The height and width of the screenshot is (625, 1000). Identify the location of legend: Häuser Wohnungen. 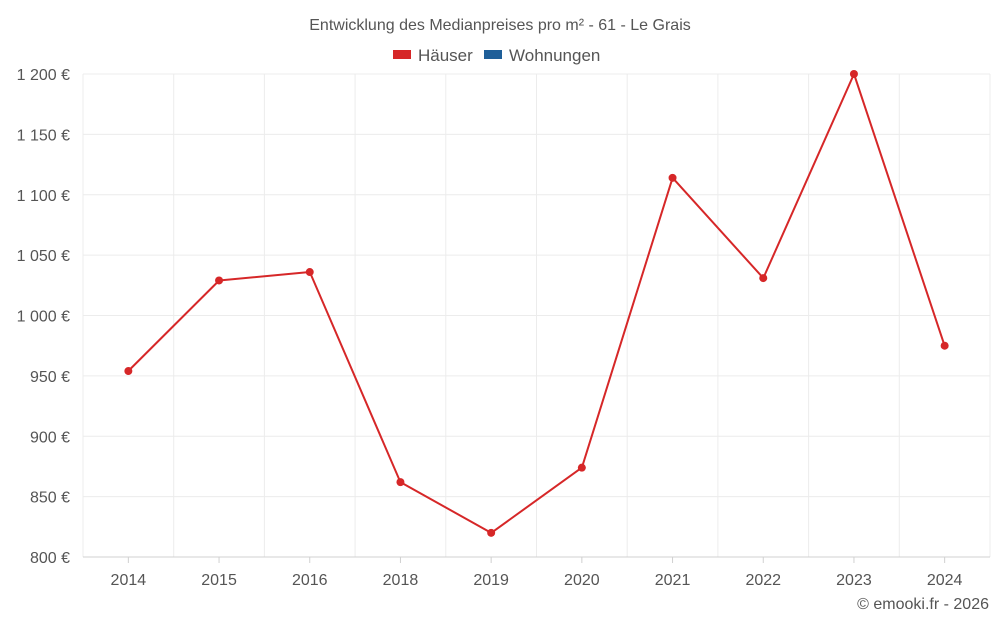
(496, 55).